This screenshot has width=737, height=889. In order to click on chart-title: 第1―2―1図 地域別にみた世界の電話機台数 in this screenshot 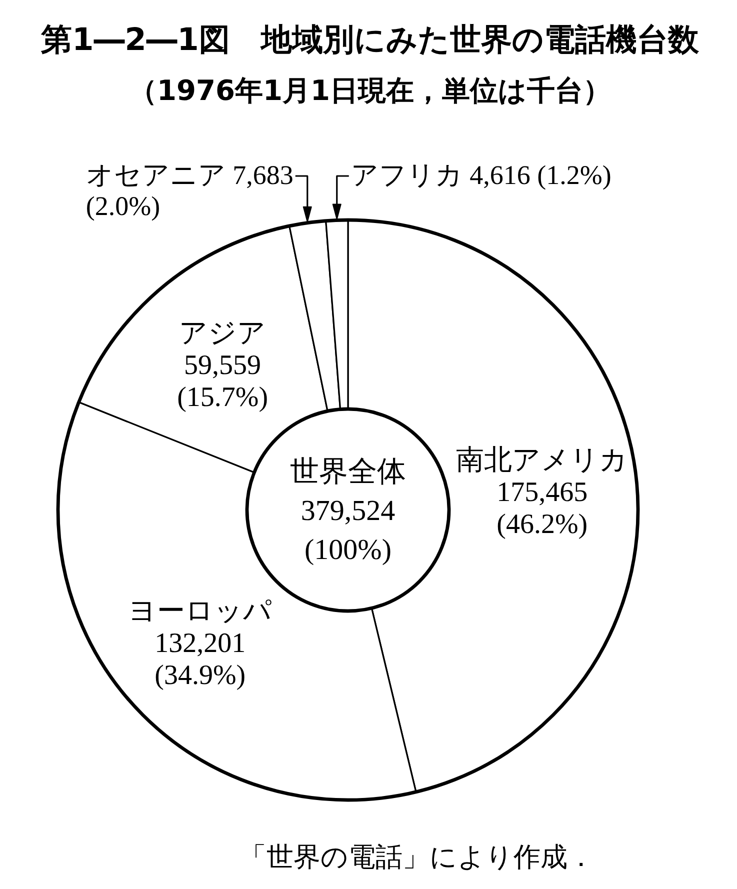, I will do `click(370, 40)`.